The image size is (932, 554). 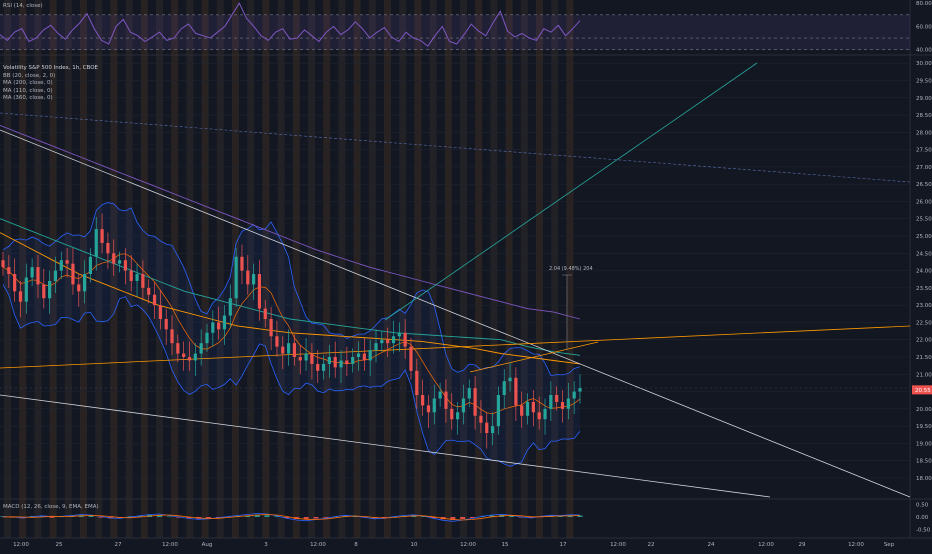 What do you see at coordinates (924, 185) in the screenshot?
I see `price-tick-label: 26.50` at bounding box center [924, 185].